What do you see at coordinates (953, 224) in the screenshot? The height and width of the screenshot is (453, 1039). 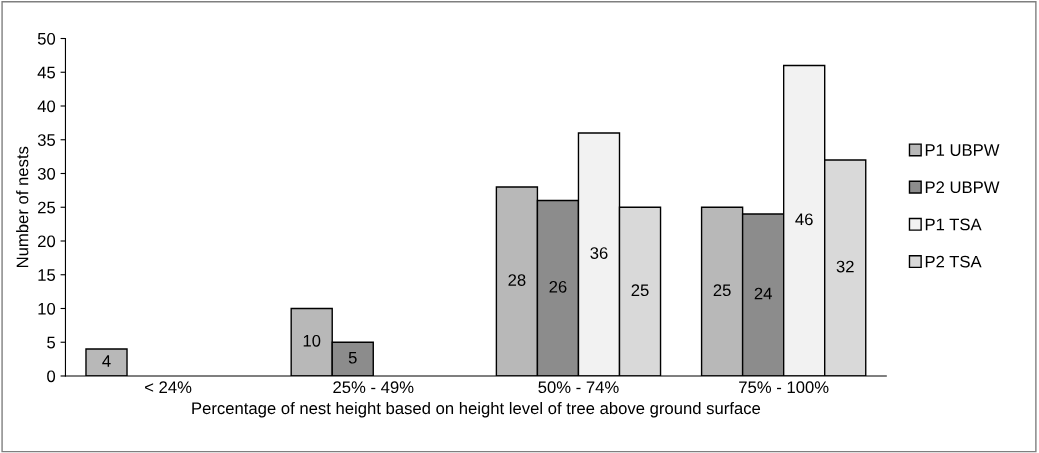 I see `legend-label: P1 TSA` at bounding box center [953, 224].